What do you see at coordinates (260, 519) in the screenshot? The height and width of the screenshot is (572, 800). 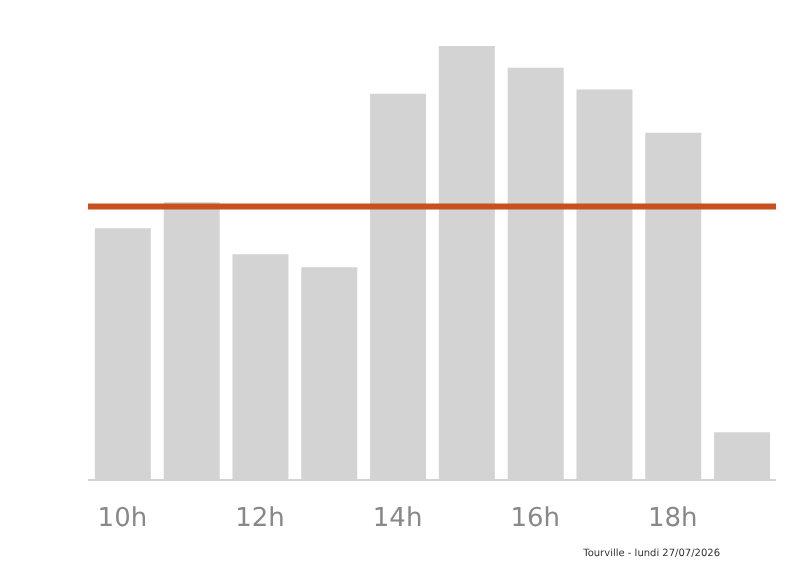 I see `x-tick-label: 12h` at bounding box center [260, 519].